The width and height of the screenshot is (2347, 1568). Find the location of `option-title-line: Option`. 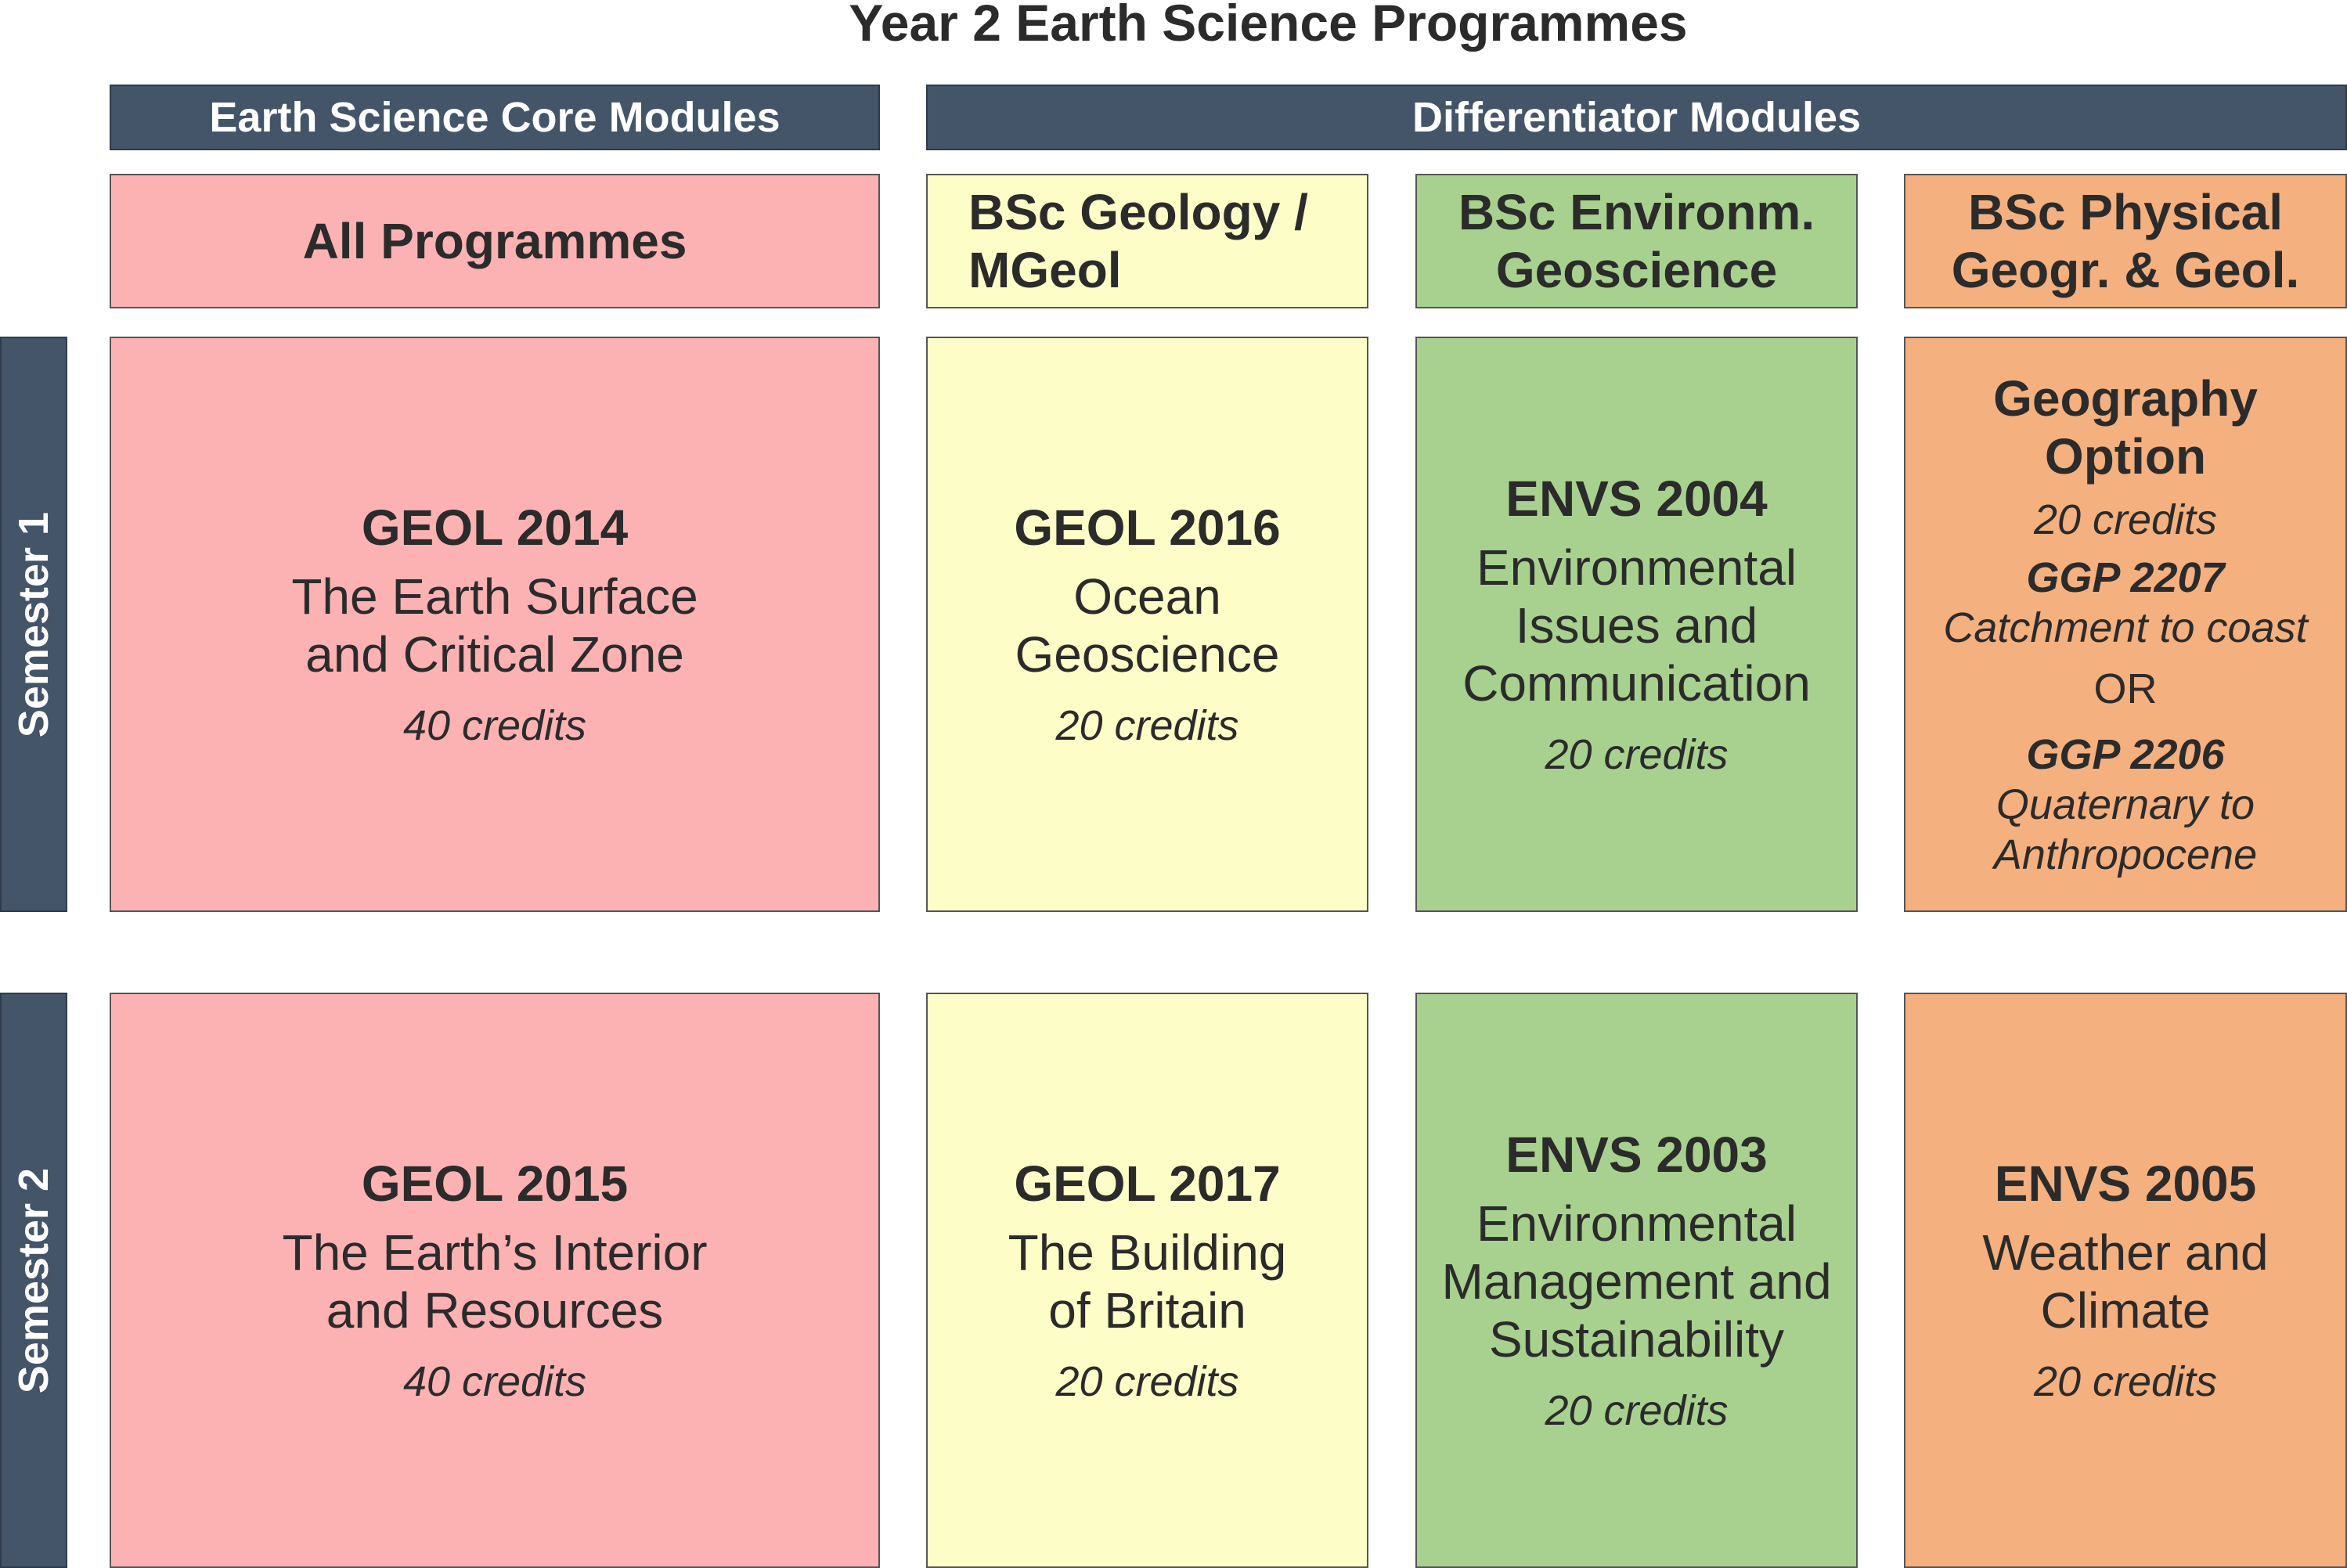

option-title-line: Option is located at coordinates (2125, 456).